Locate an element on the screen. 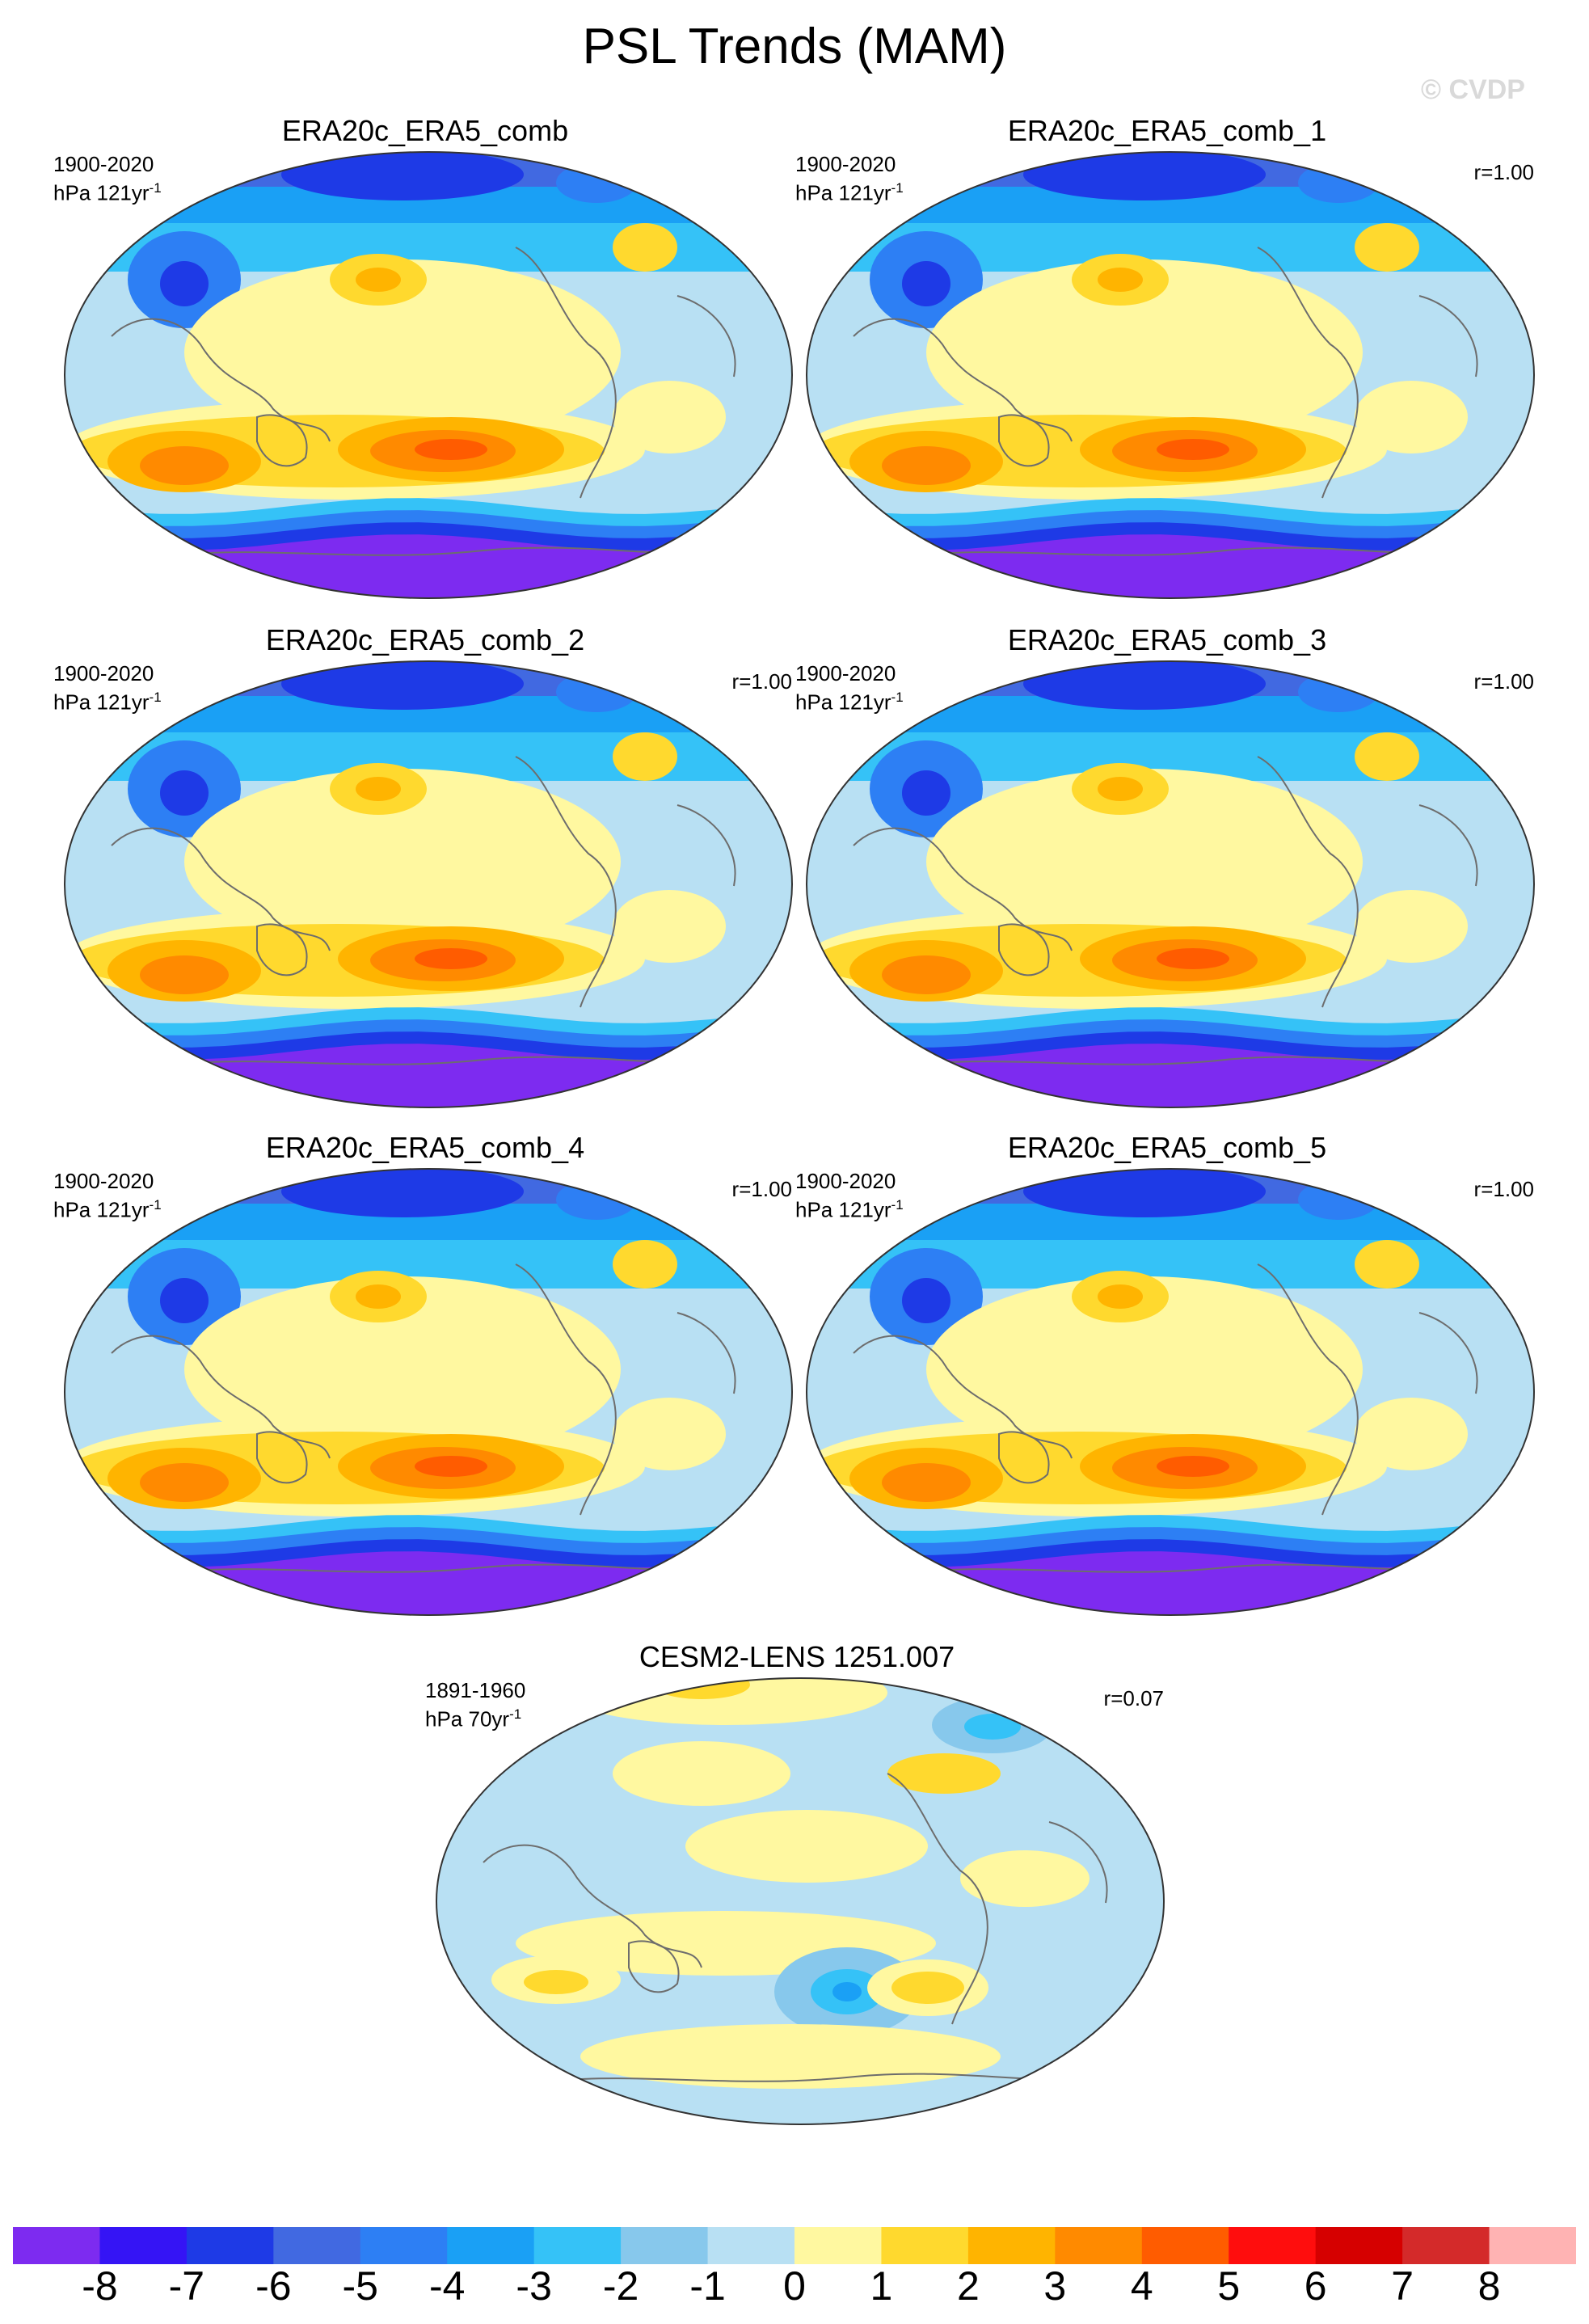 Image resolution: width=1589 pixels, height=2324 pixels. colorbar is located at coordinates (794, 2246).